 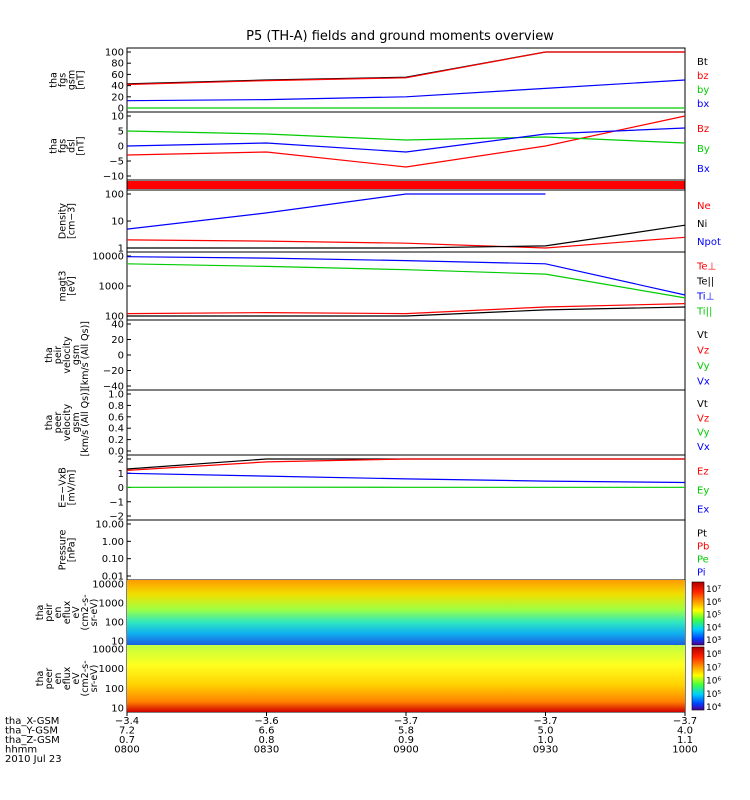 What do you see at coordinates (116, 417) in the screenshot?
I see `y-tick-label: 0.6` at bounding box center [116, 417].